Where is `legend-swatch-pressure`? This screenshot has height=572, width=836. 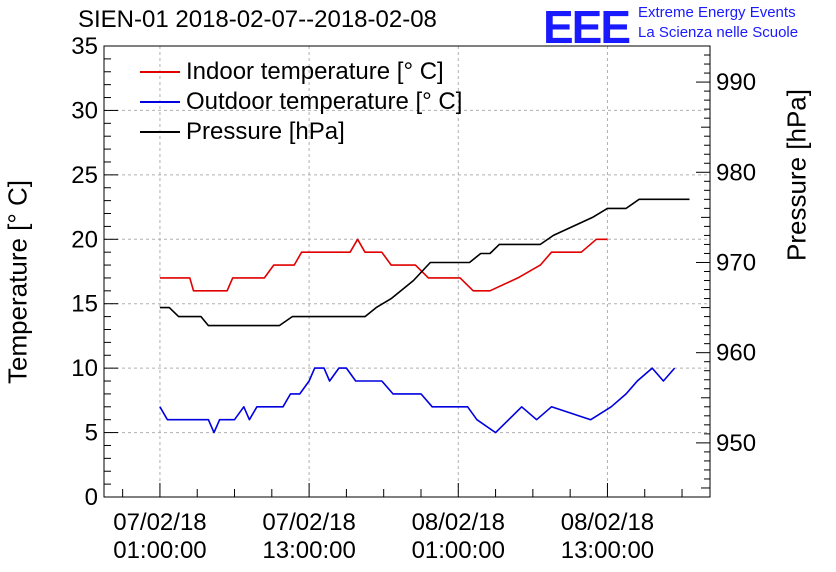
legend-swatch-pressure is located at coordinates (160, 132).